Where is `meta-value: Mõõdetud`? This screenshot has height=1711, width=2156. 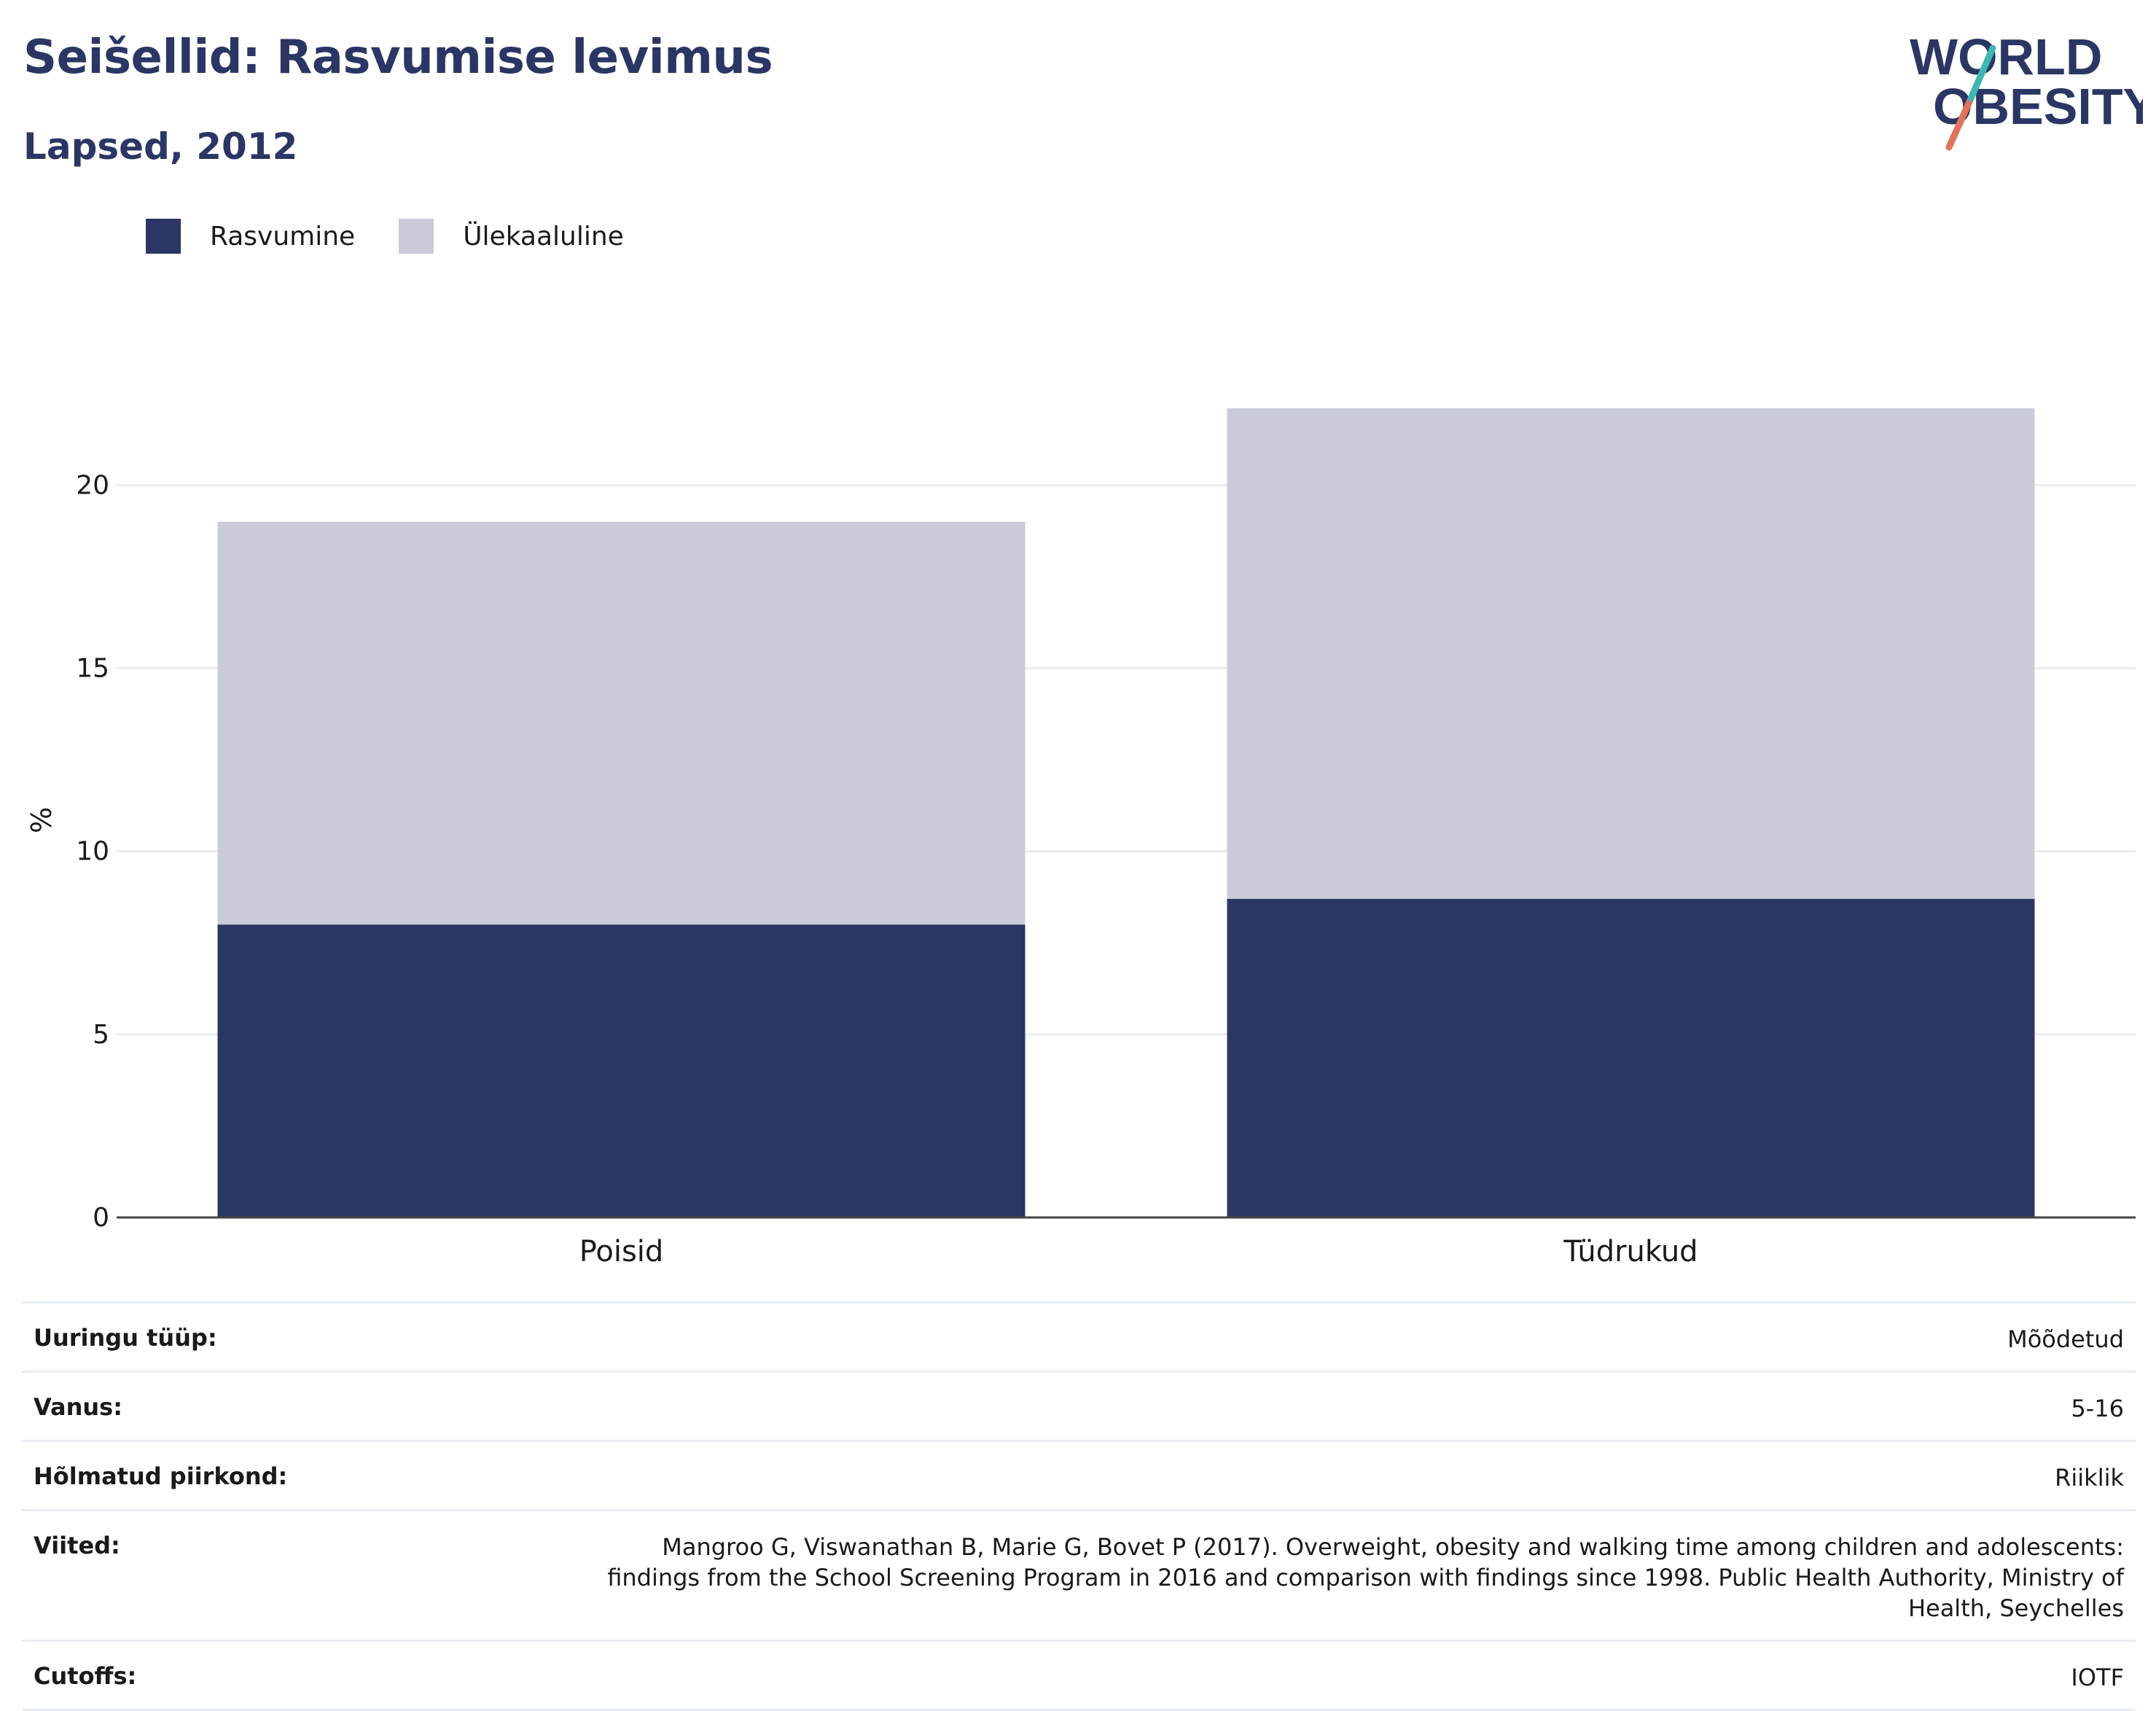 meta-value: Mõõdetud is located at coordinates (2065, 1339).